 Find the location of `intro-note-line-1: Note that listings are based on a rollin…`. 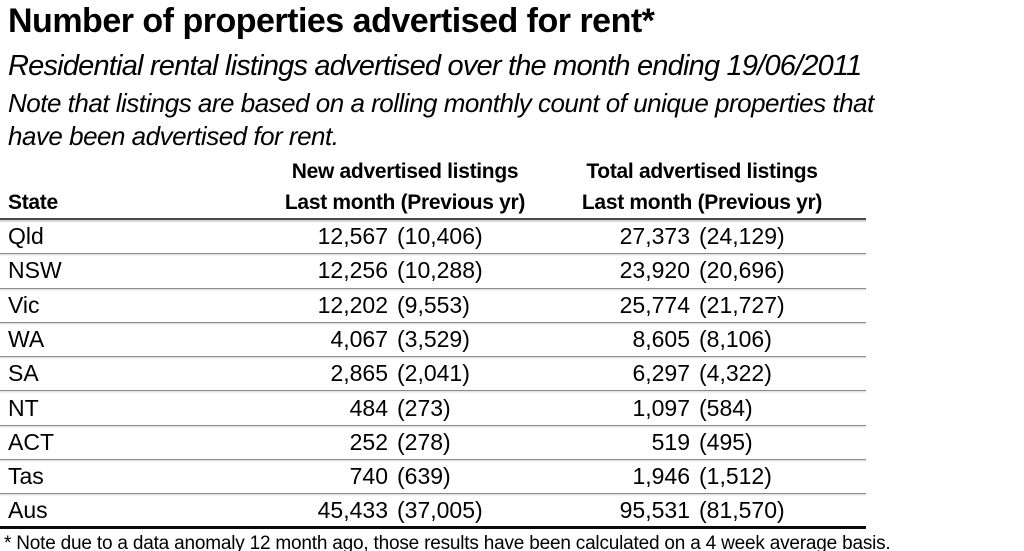

intro-note-line-1: Note that listings are based on a rollin… is located at coordinates (441, 103).